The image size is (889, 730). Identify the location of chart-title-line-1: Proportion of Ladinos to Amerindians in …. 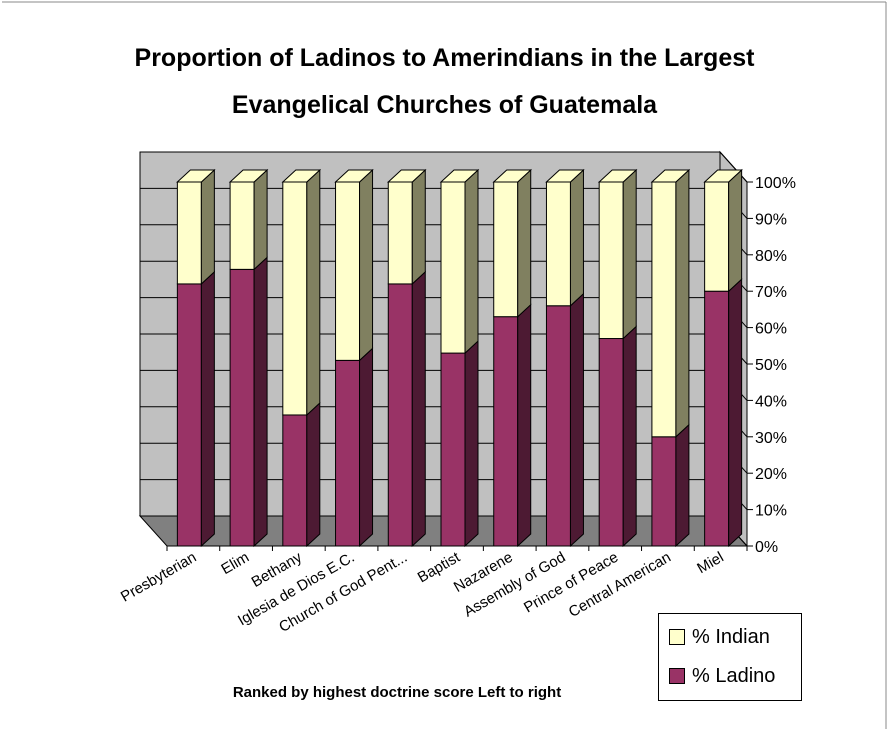
(444, 58).